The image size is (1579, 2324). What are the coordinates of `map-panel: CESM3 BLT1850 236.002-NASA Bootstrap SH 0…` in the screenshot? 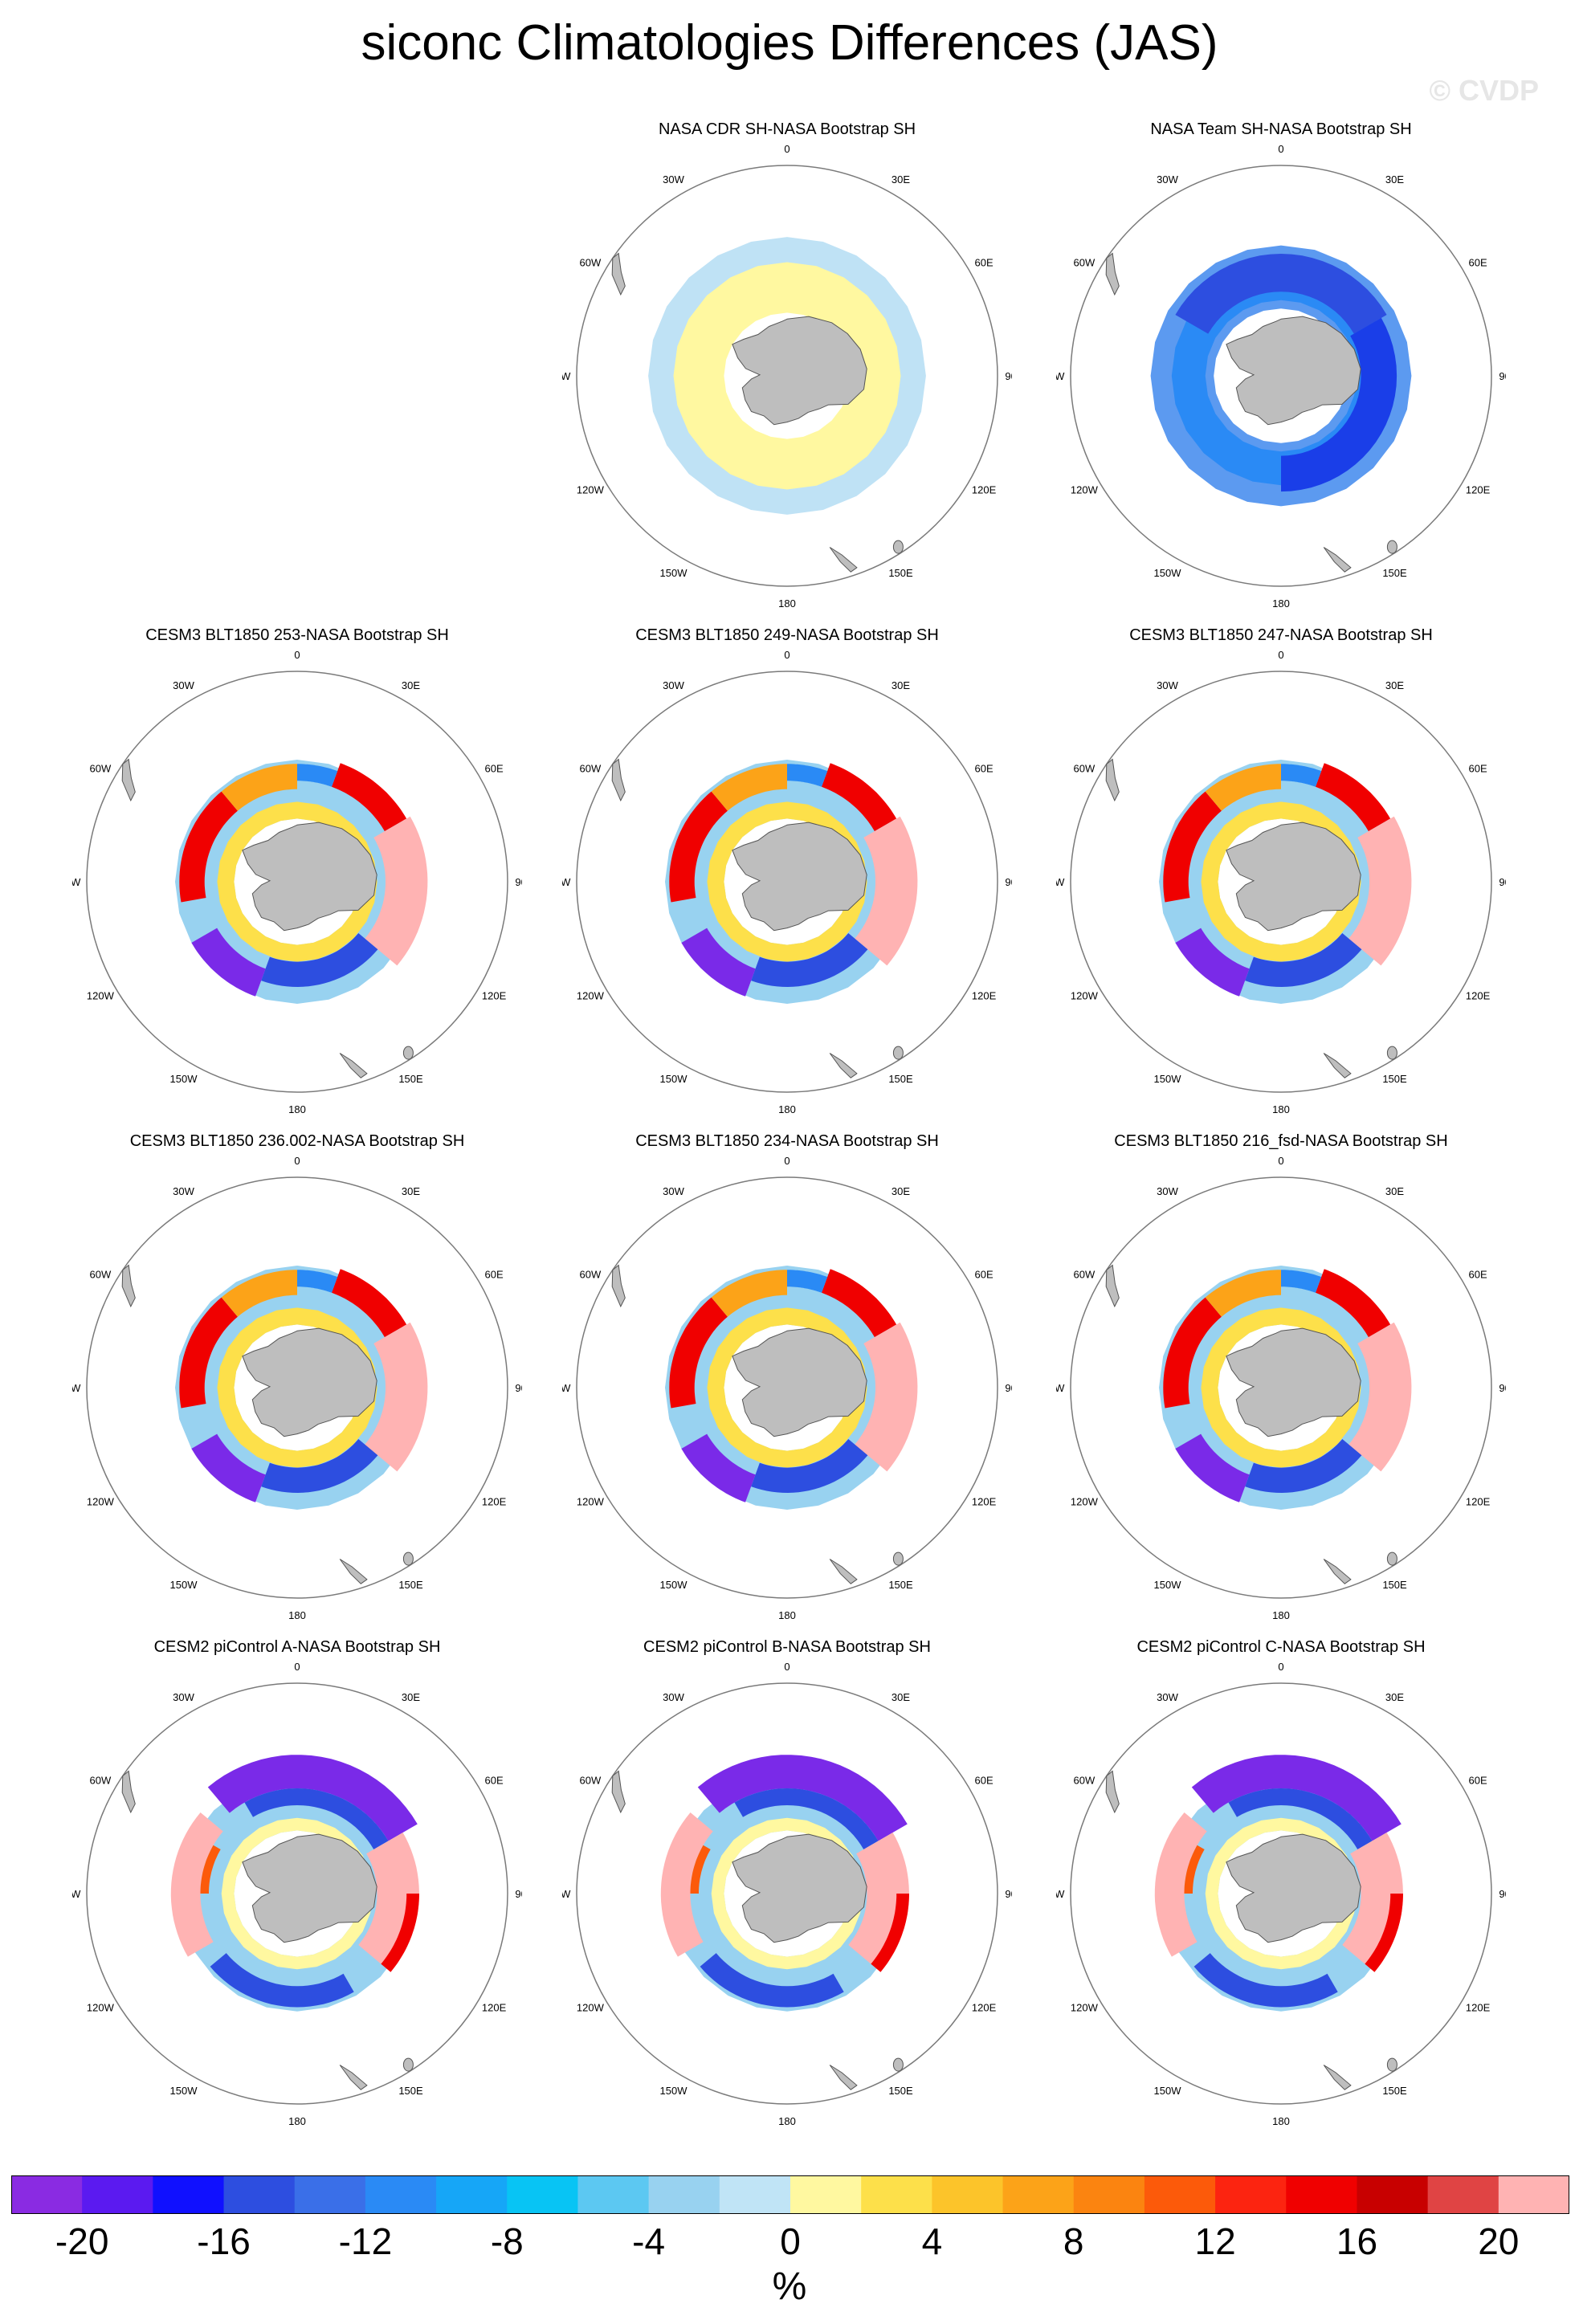 It's located at (297, 1381).